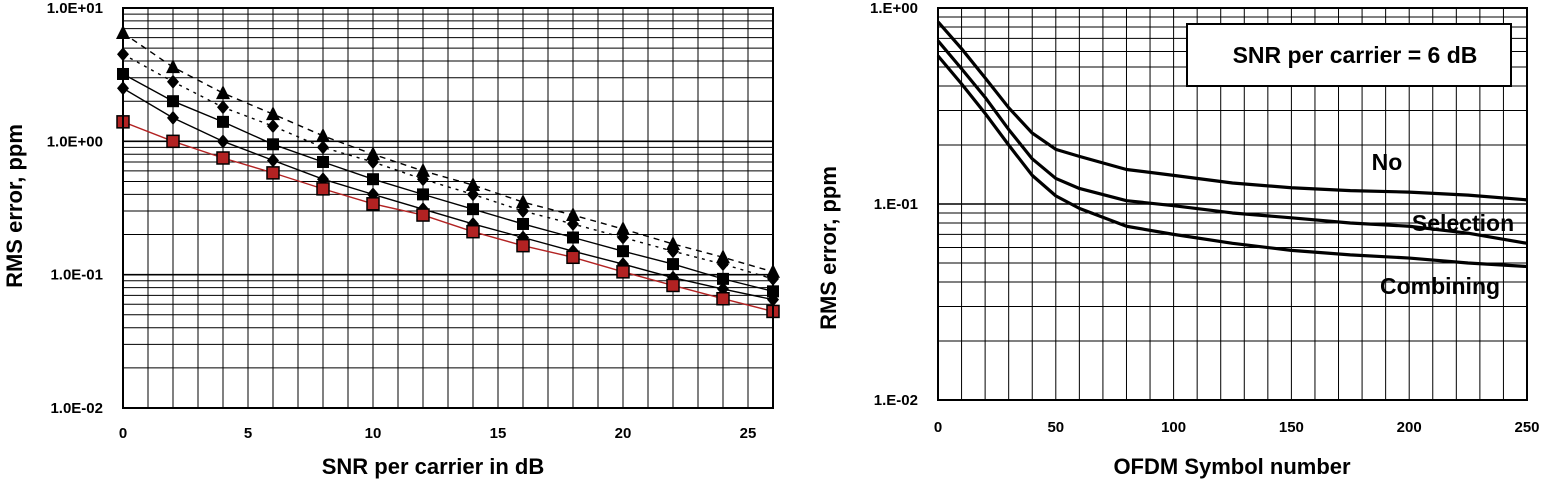  I want to click on left-x-tick-label: 25, so click(748, 433).